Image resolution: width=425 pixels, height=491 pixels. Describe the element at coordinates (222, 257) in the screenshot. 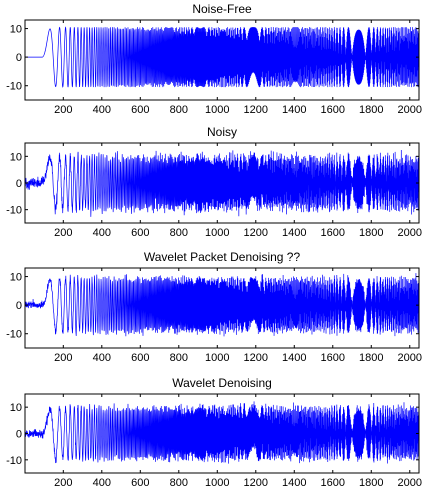

I see `panel-title: Wavelet Packet Denoising ??` at that location.